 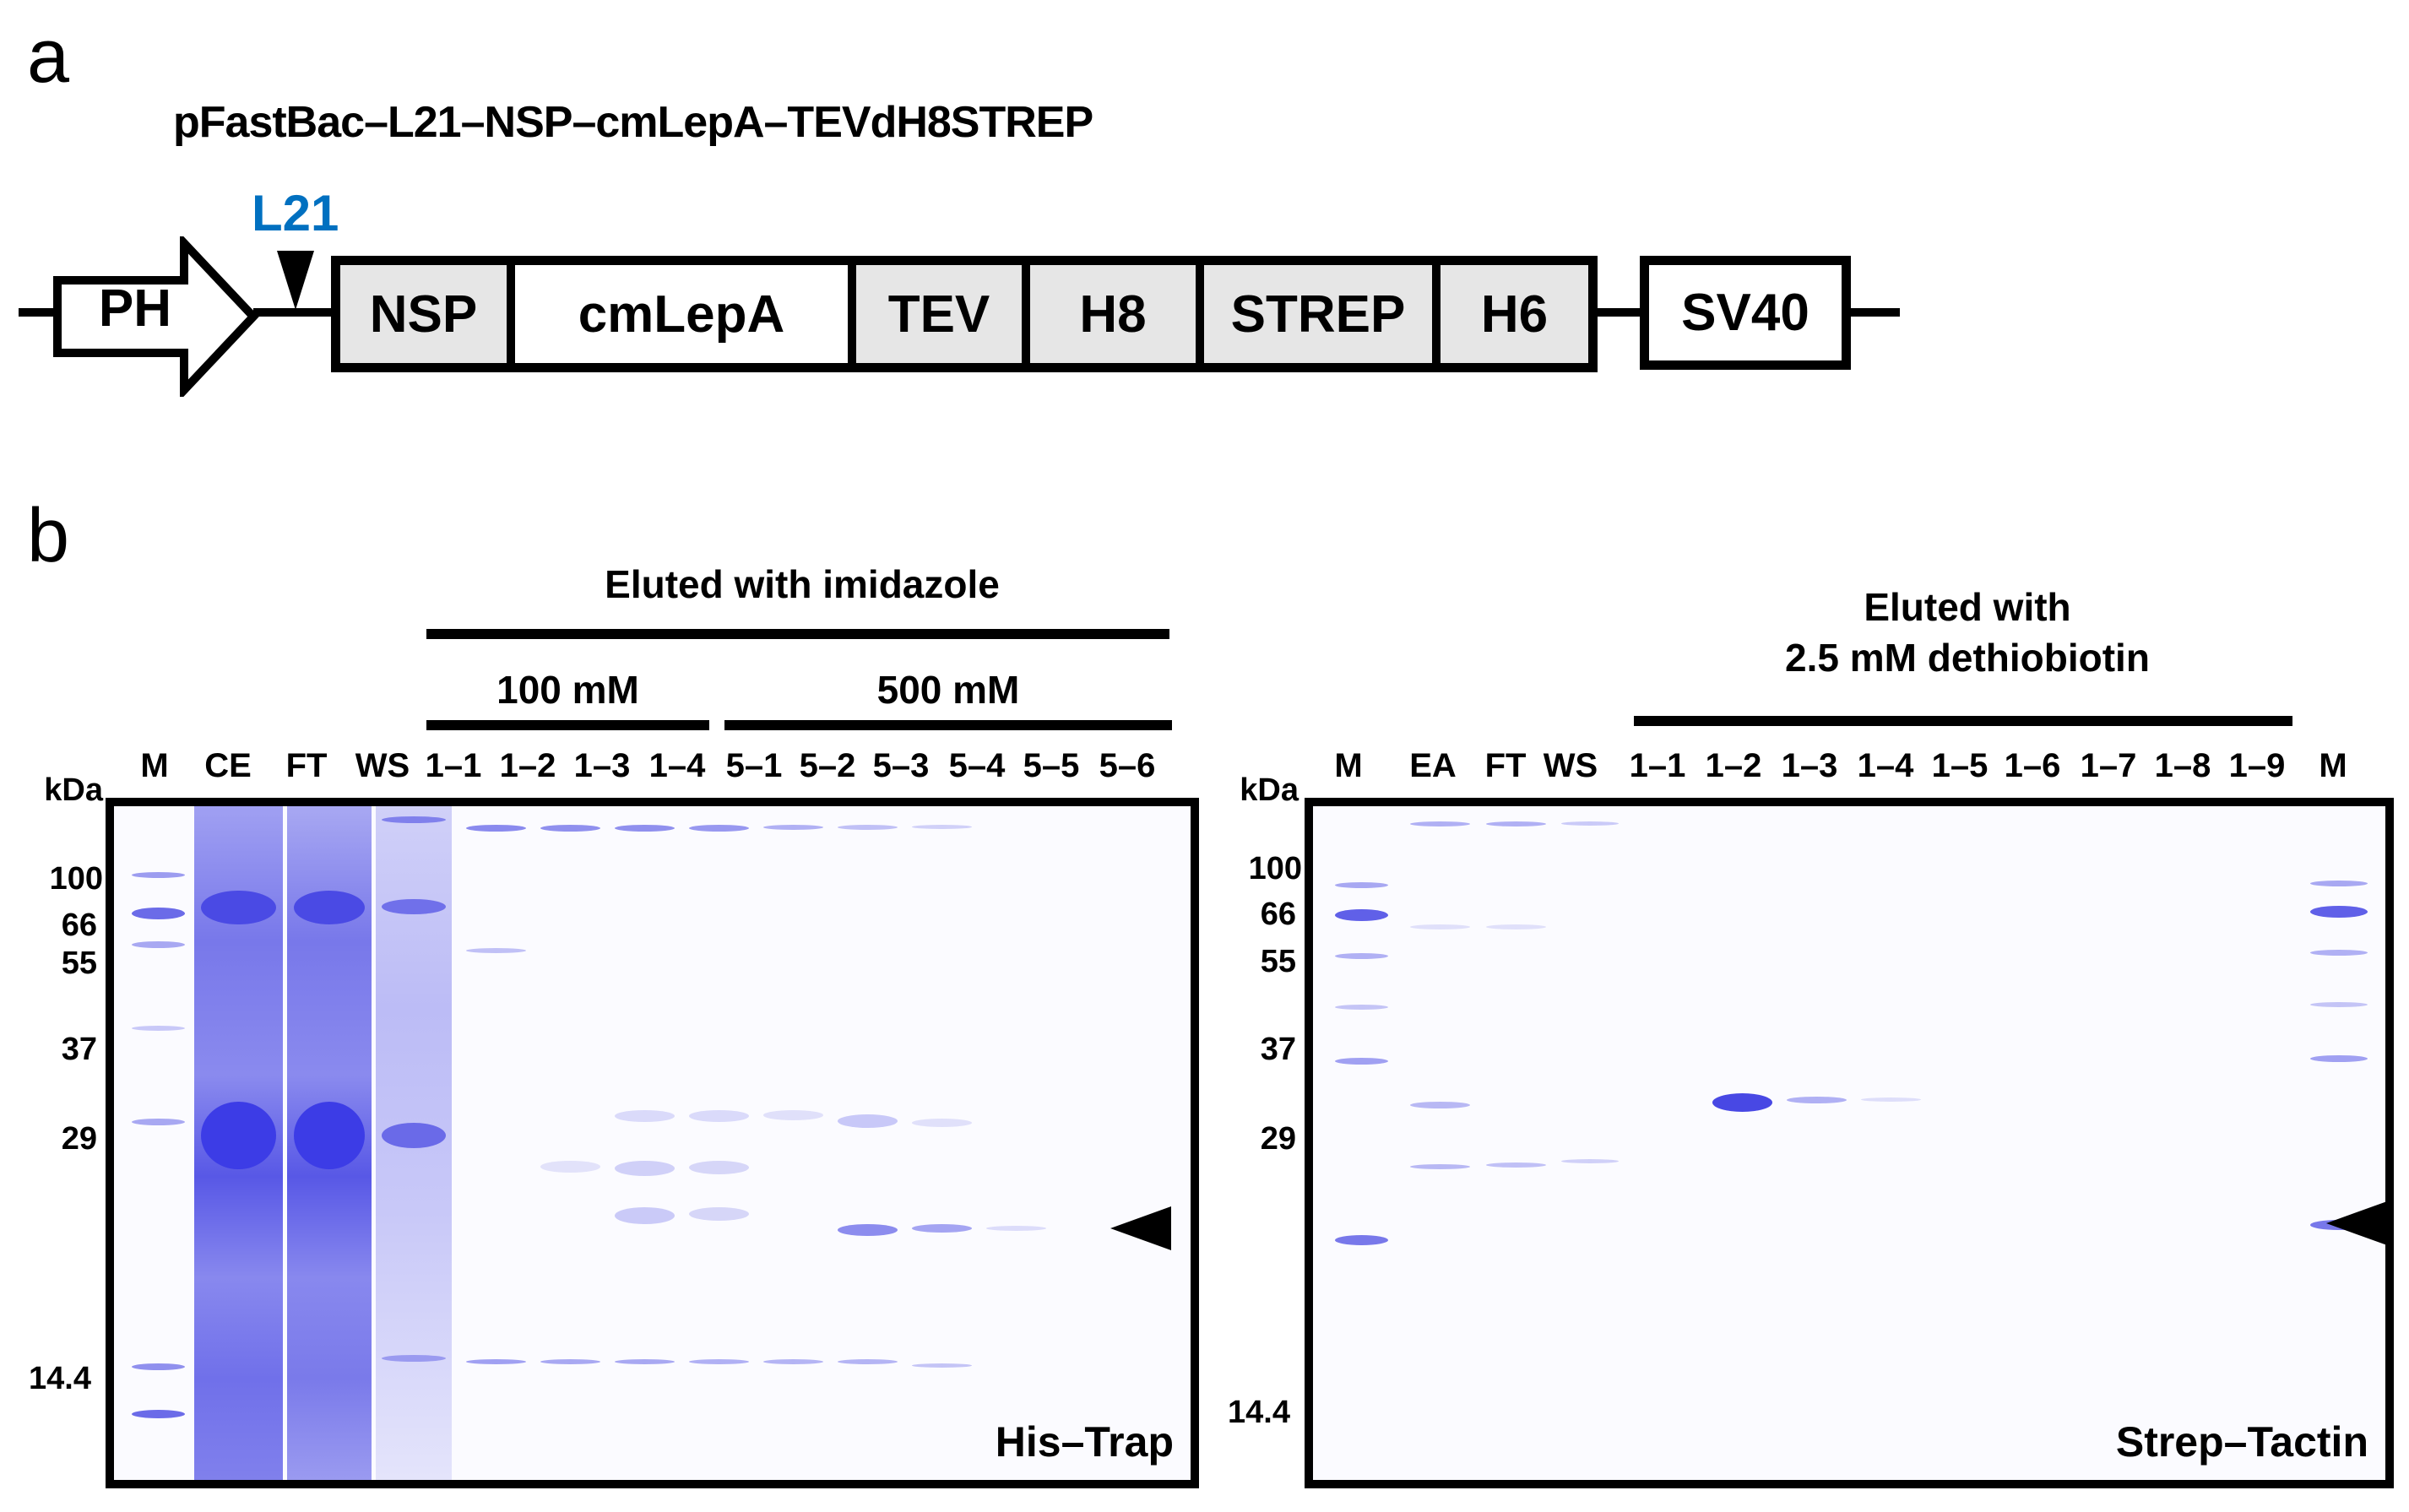 What do you see at coordinates (427, 314) in the screenshot?
I see `segment-nsp: NSP` at bounding box center [427, 314].